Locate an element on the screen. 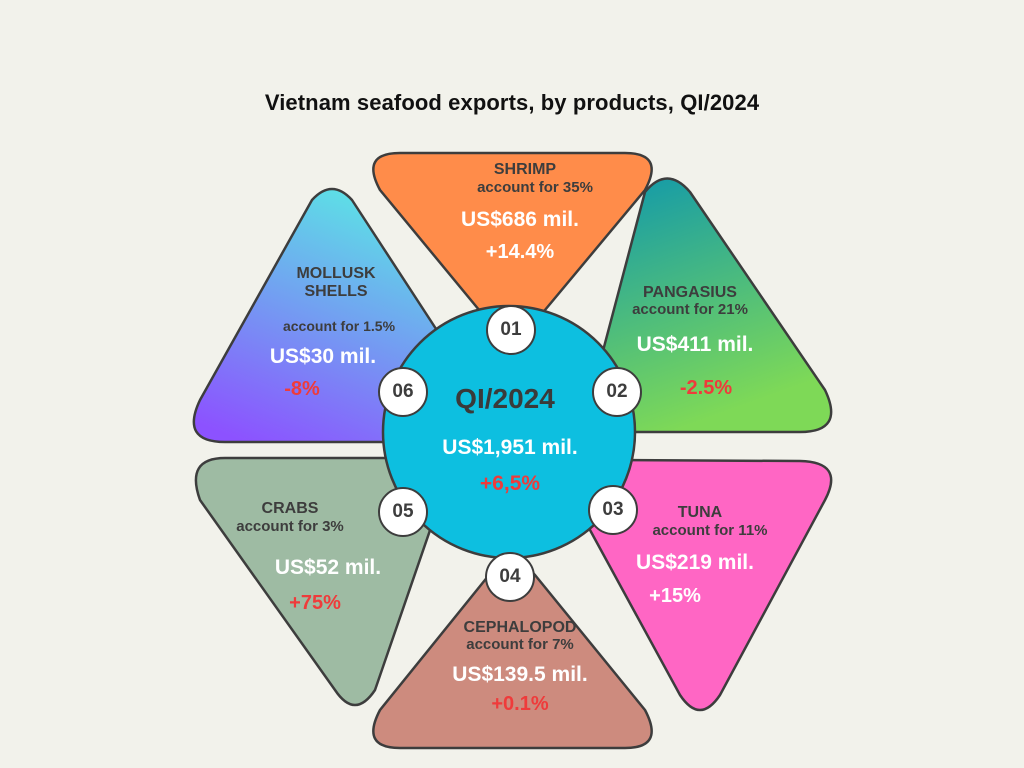 The height and width of the screenshot is (768, 1024). pangasius-name: PANGASIUS is located at coordinates (690, 292).